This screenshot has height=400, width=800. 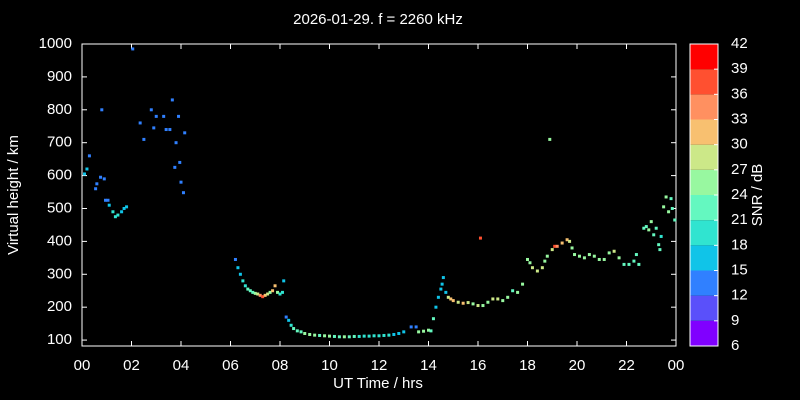 I want to click on colorbar-tick-label: 15, so click(x=739, y=269).